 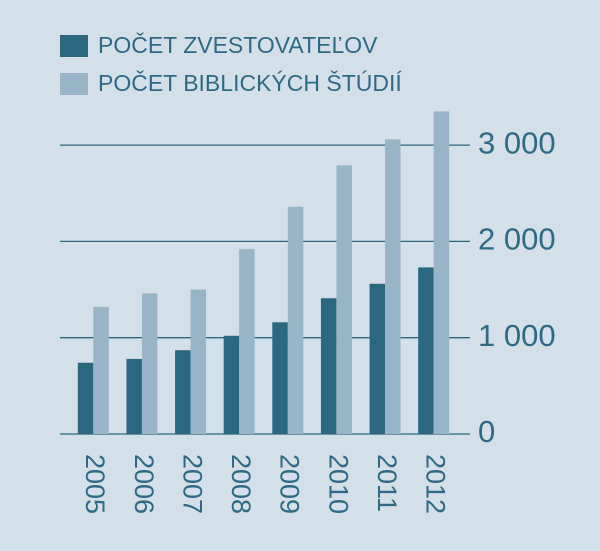 I want to click on x-tick-label: 2009, so click(x=290, y=484).